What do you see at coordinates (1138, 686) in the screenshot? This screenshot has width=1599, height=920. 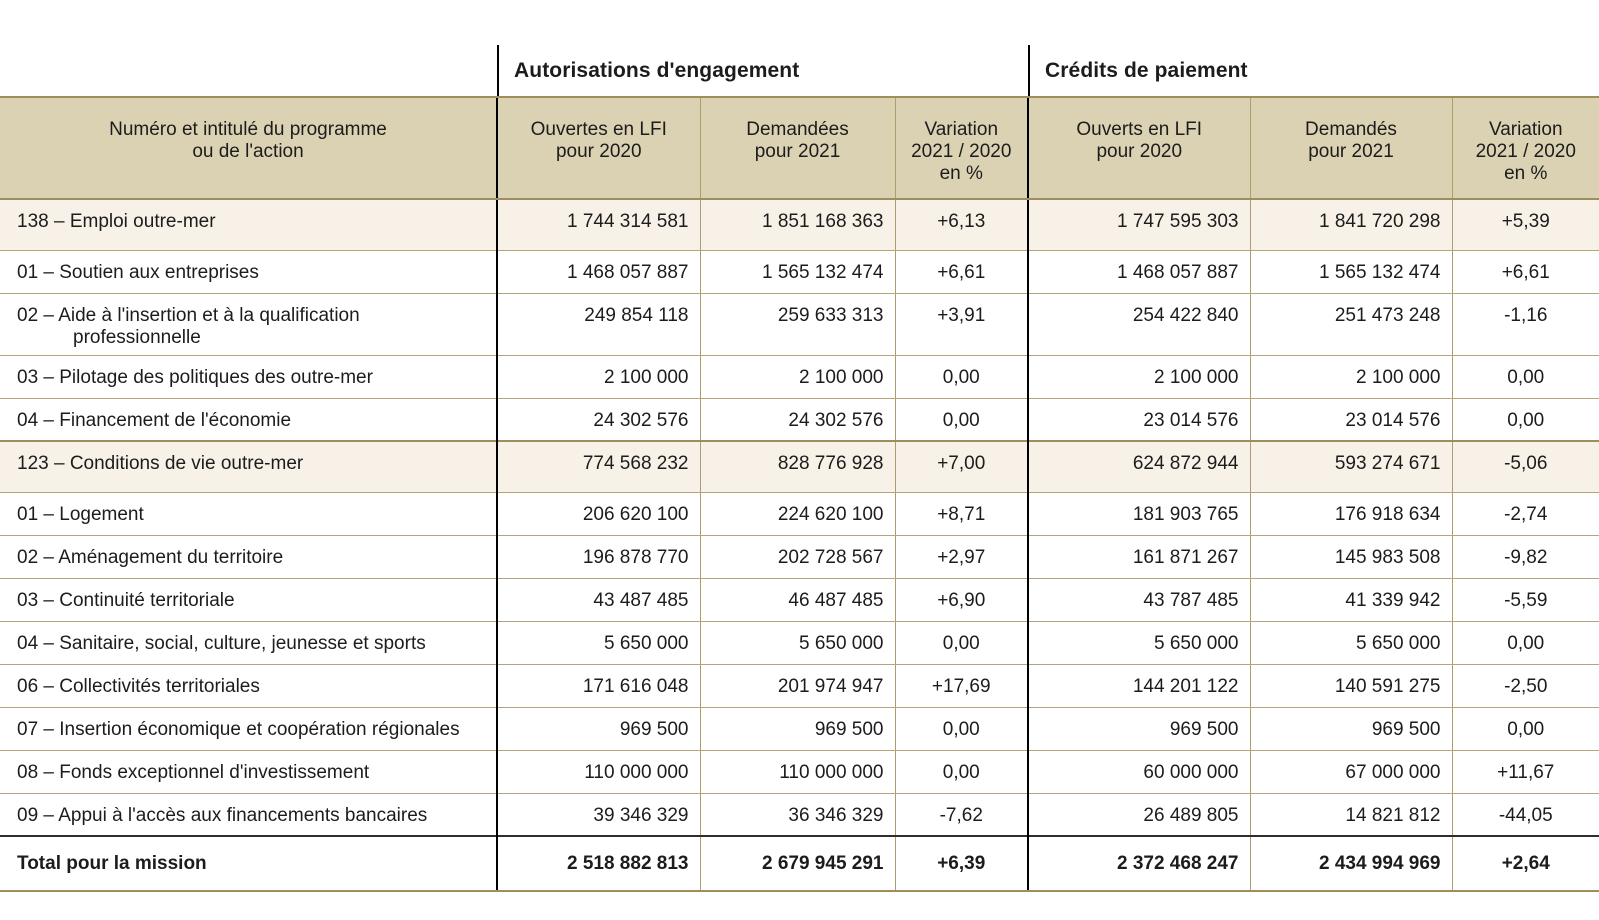 I see `amount-cell: 144 201 122` at bounding box center [1138, 686].